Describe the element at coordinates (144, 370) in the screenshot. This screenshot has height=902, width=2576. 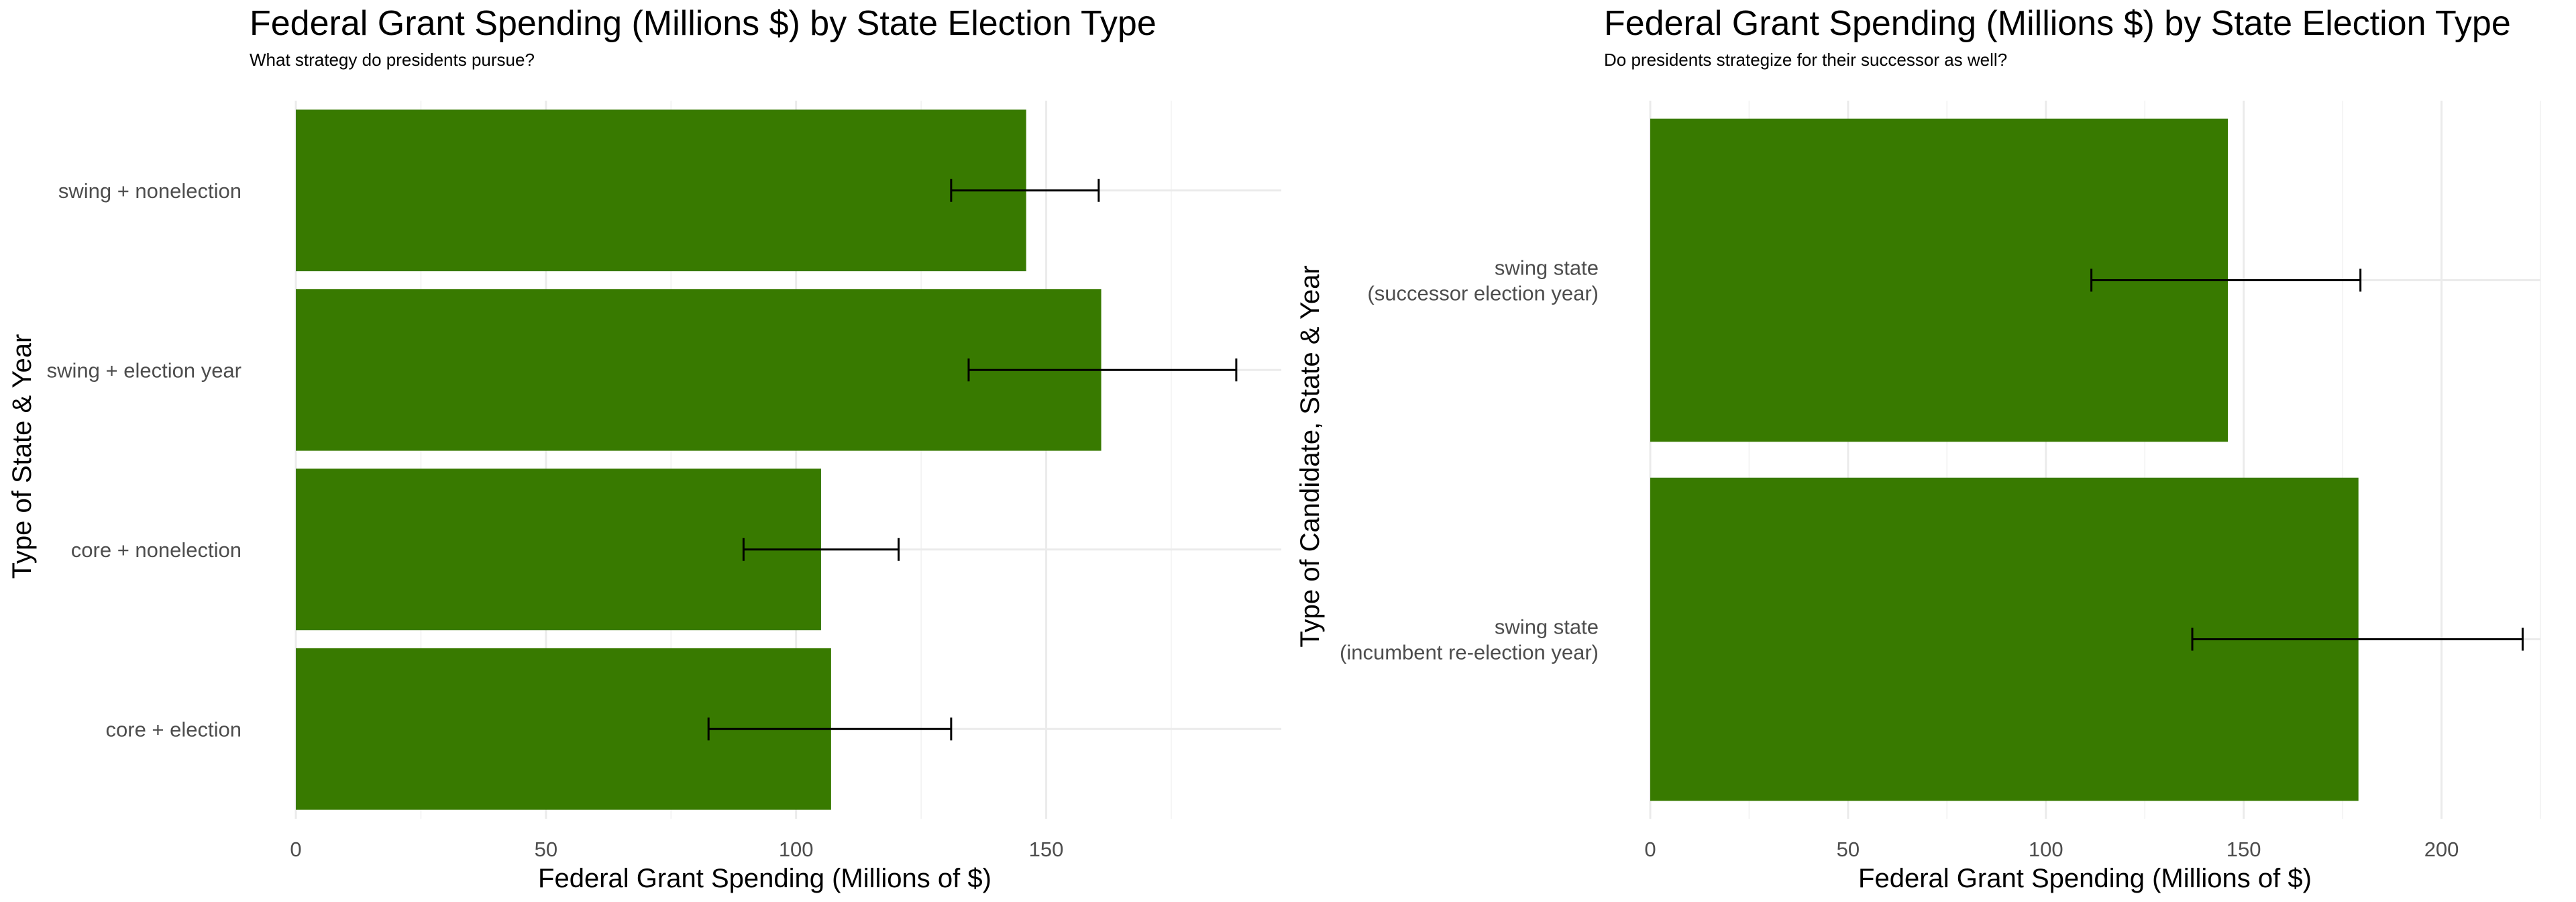
I see `y-tick-label: swing + election year` at that location.